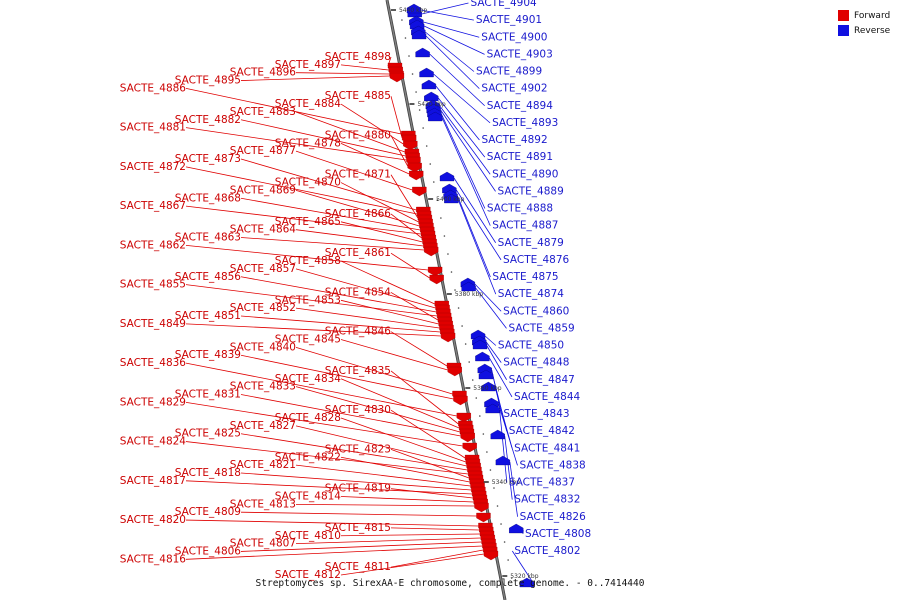 The height and width of the screenshot is (600, 900). I want to click on reverse-gene-label: SACTE_4891, so click(520, 157).